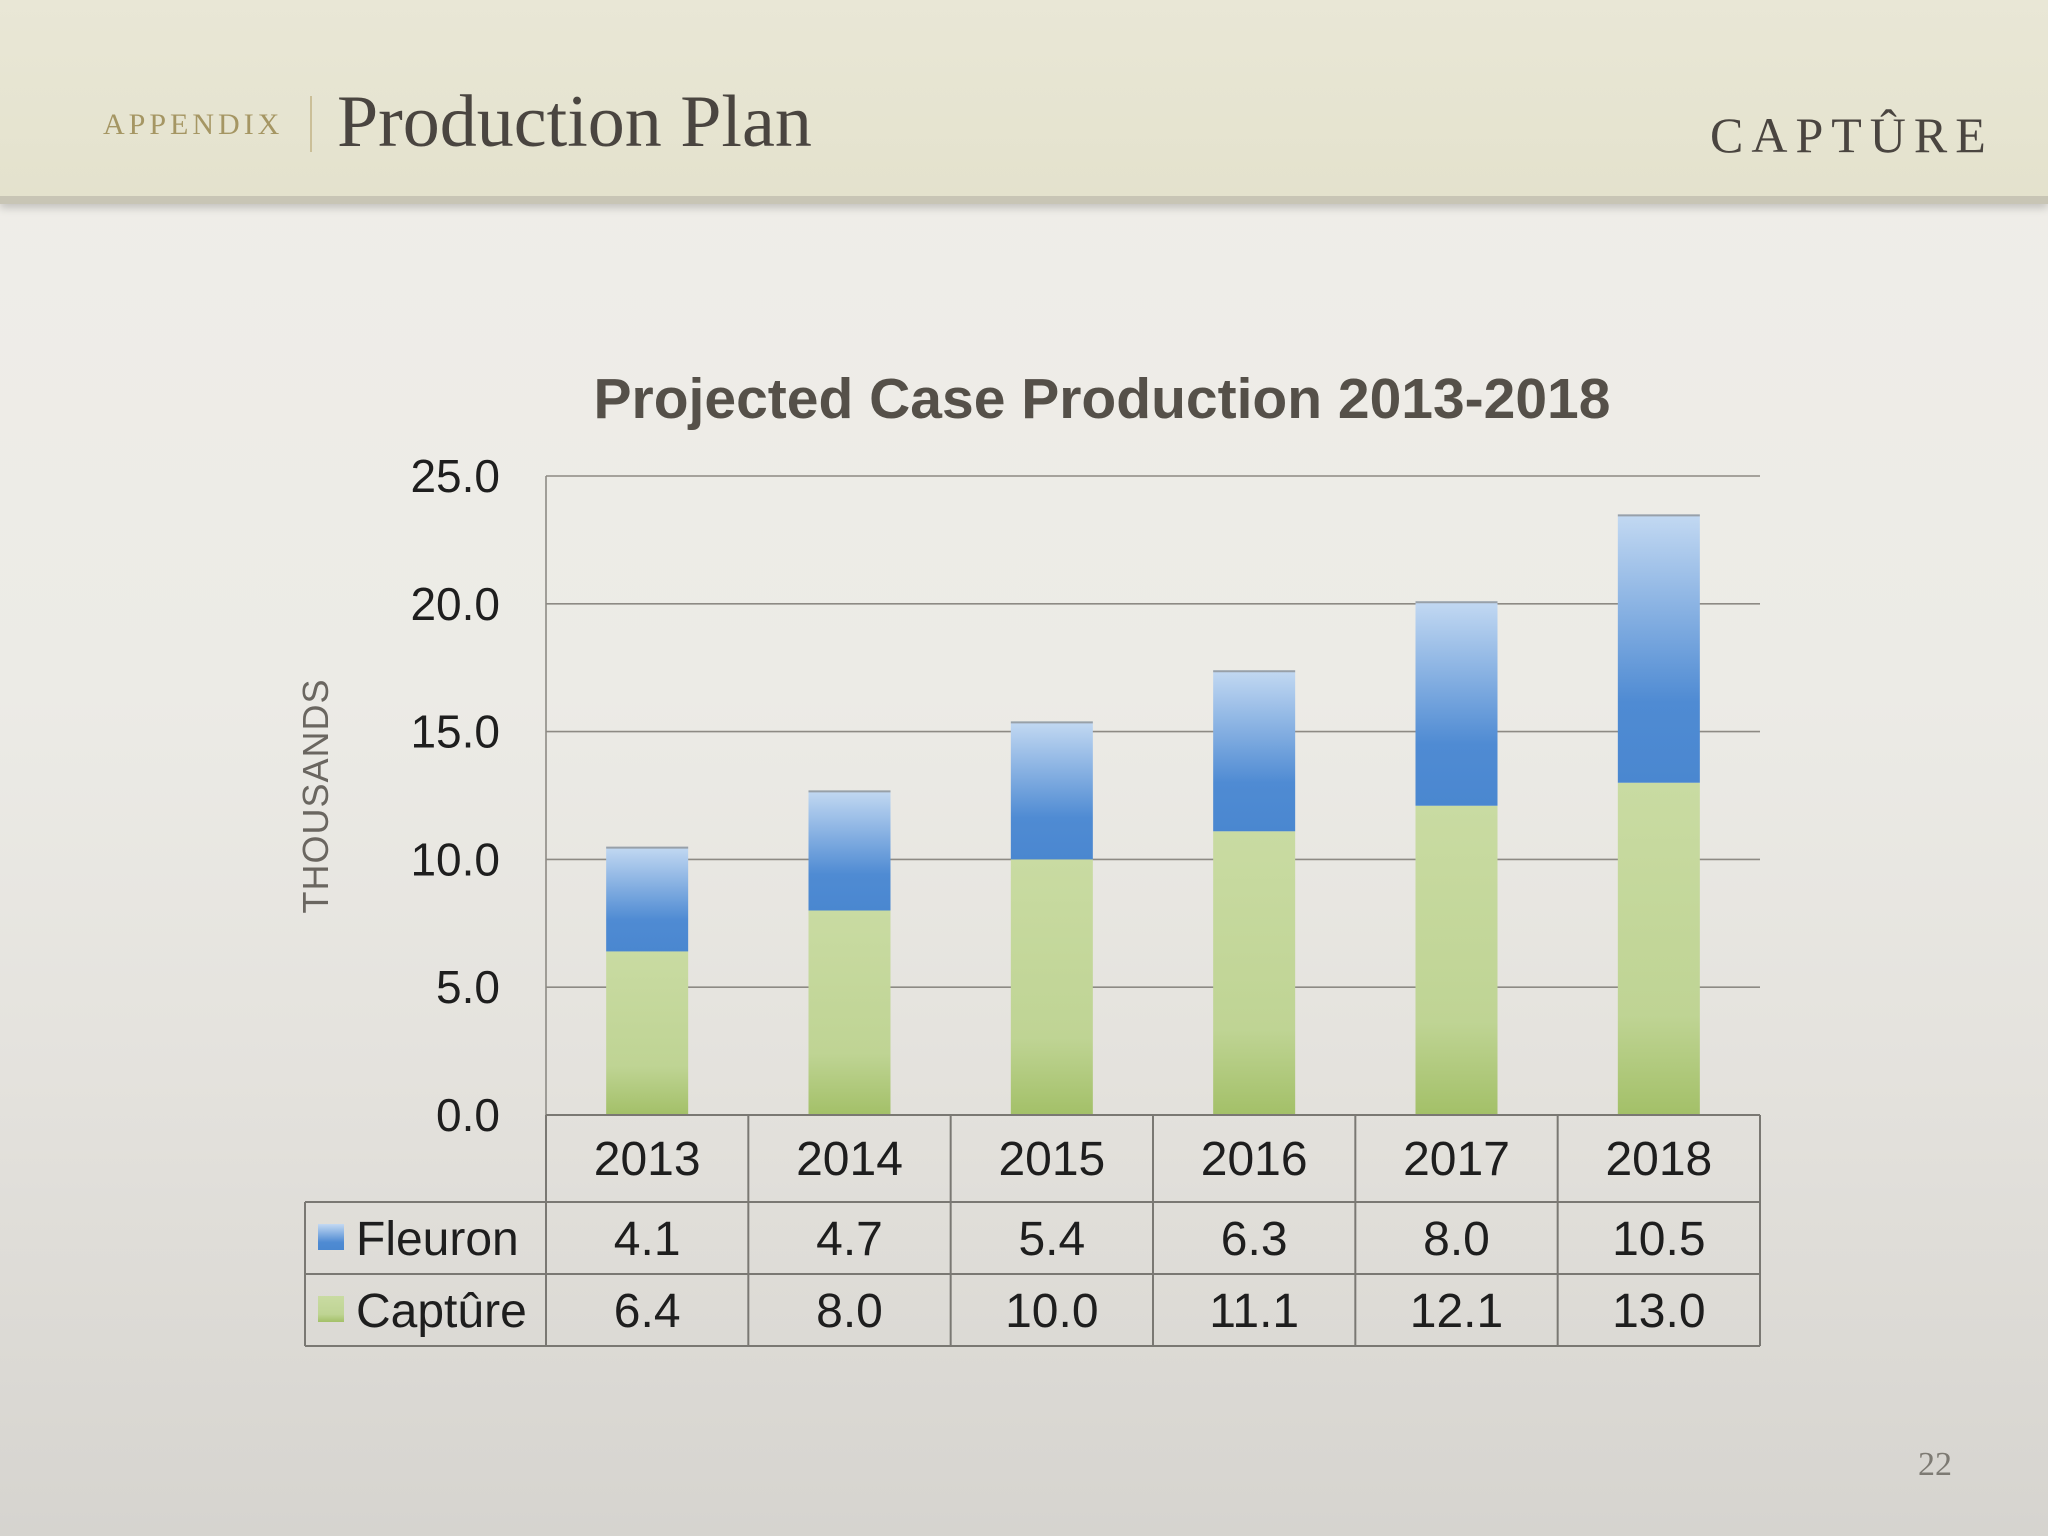  I want to click on bar-fleuron-2018, so click(1658, 648).